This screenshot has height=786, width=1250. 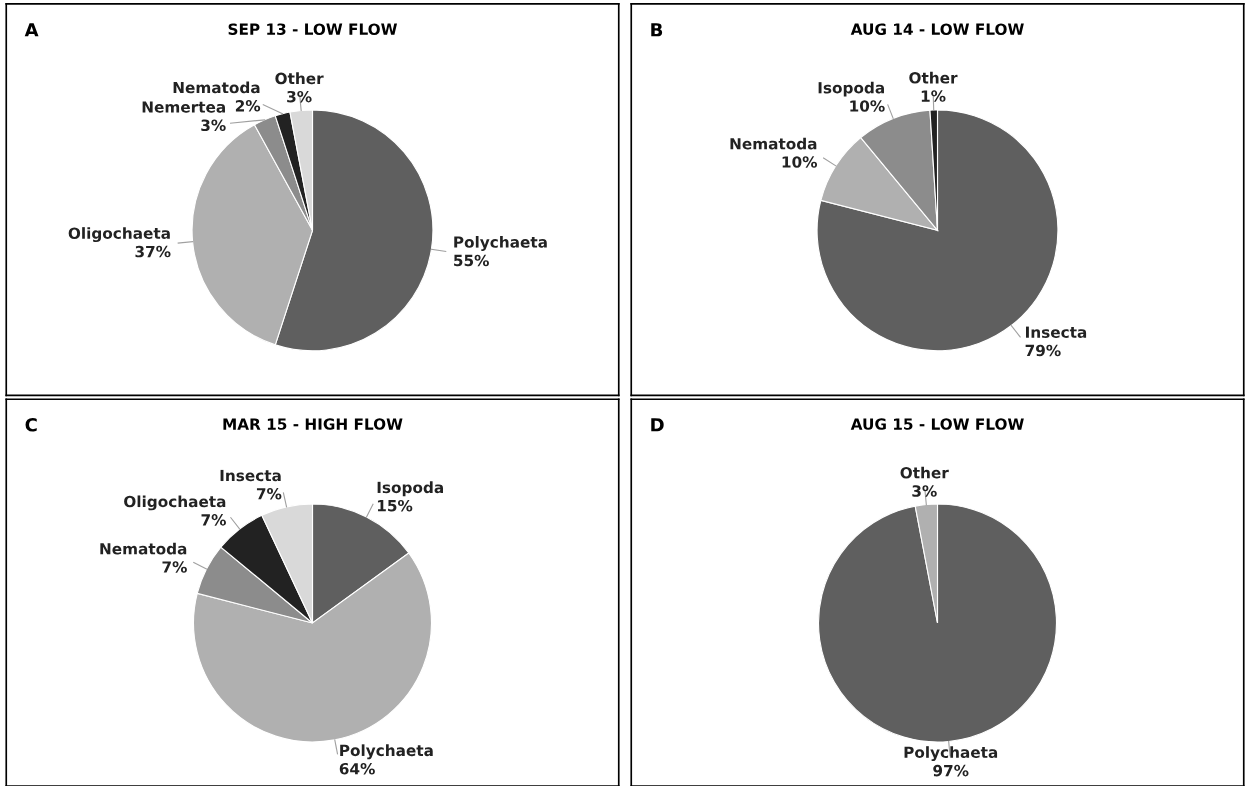 What do you see at coordinates (937, 424) in the screenshot?
I see `chart-title: AUG 15 - LOW FLOW` at bounding box center [937, 424].